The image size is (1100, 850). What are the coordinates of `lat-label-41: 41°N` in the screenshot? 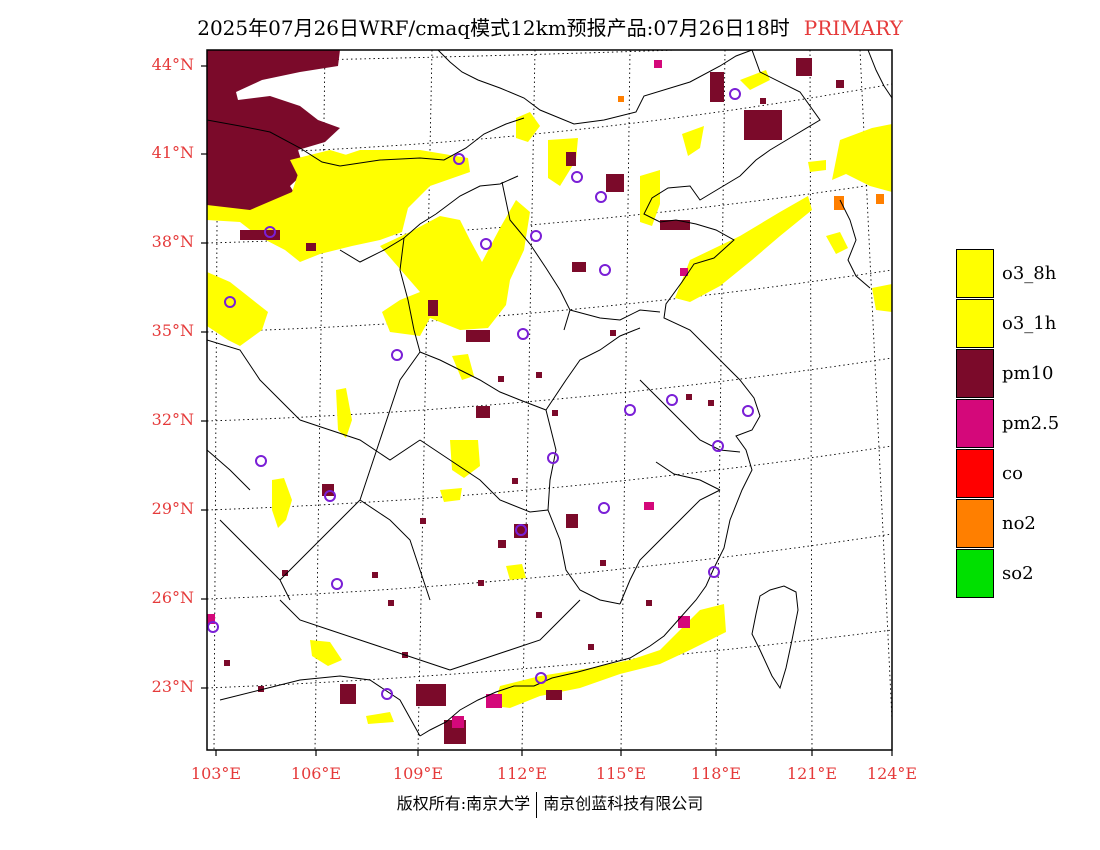 It's located at (172, 152).